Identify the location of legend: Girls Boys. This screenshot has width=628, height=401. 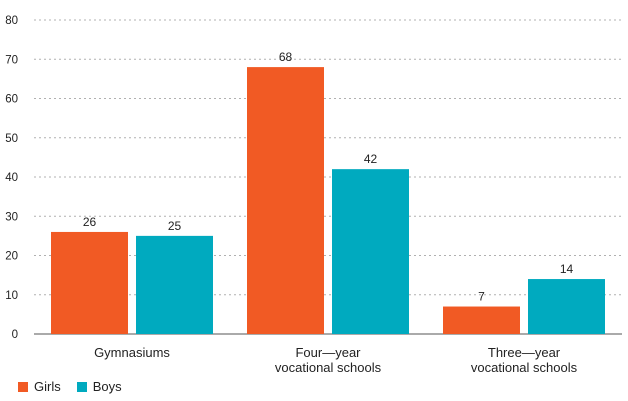
(70, 386).